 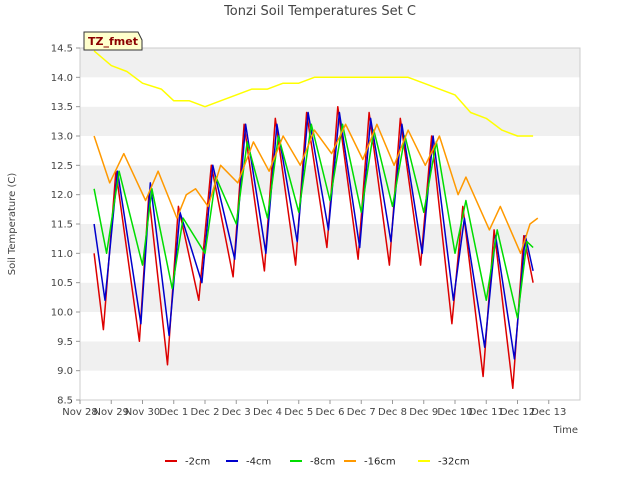 I want to click on station-badge-label: TZ_fmet, so click(x=113, y=41).